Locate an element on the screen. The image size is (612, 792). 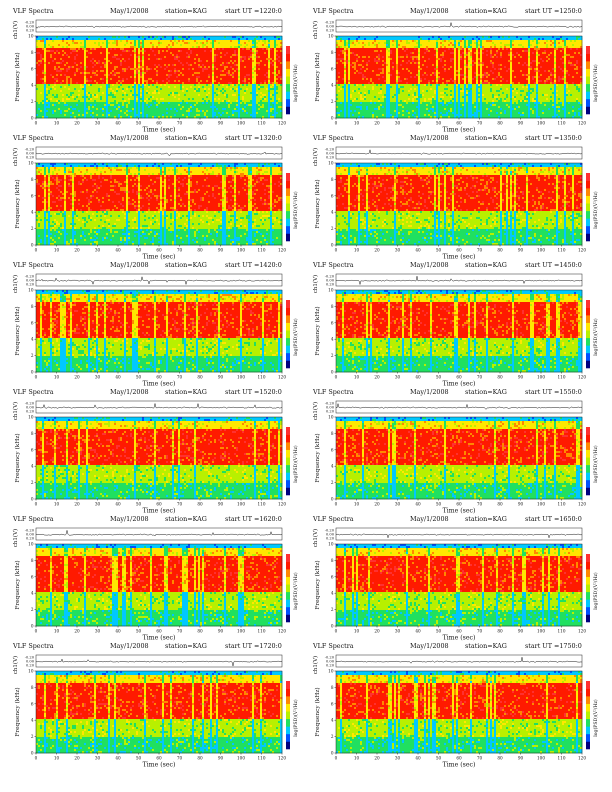
y-tick-label: 8 is located at coordinates (32, 52).